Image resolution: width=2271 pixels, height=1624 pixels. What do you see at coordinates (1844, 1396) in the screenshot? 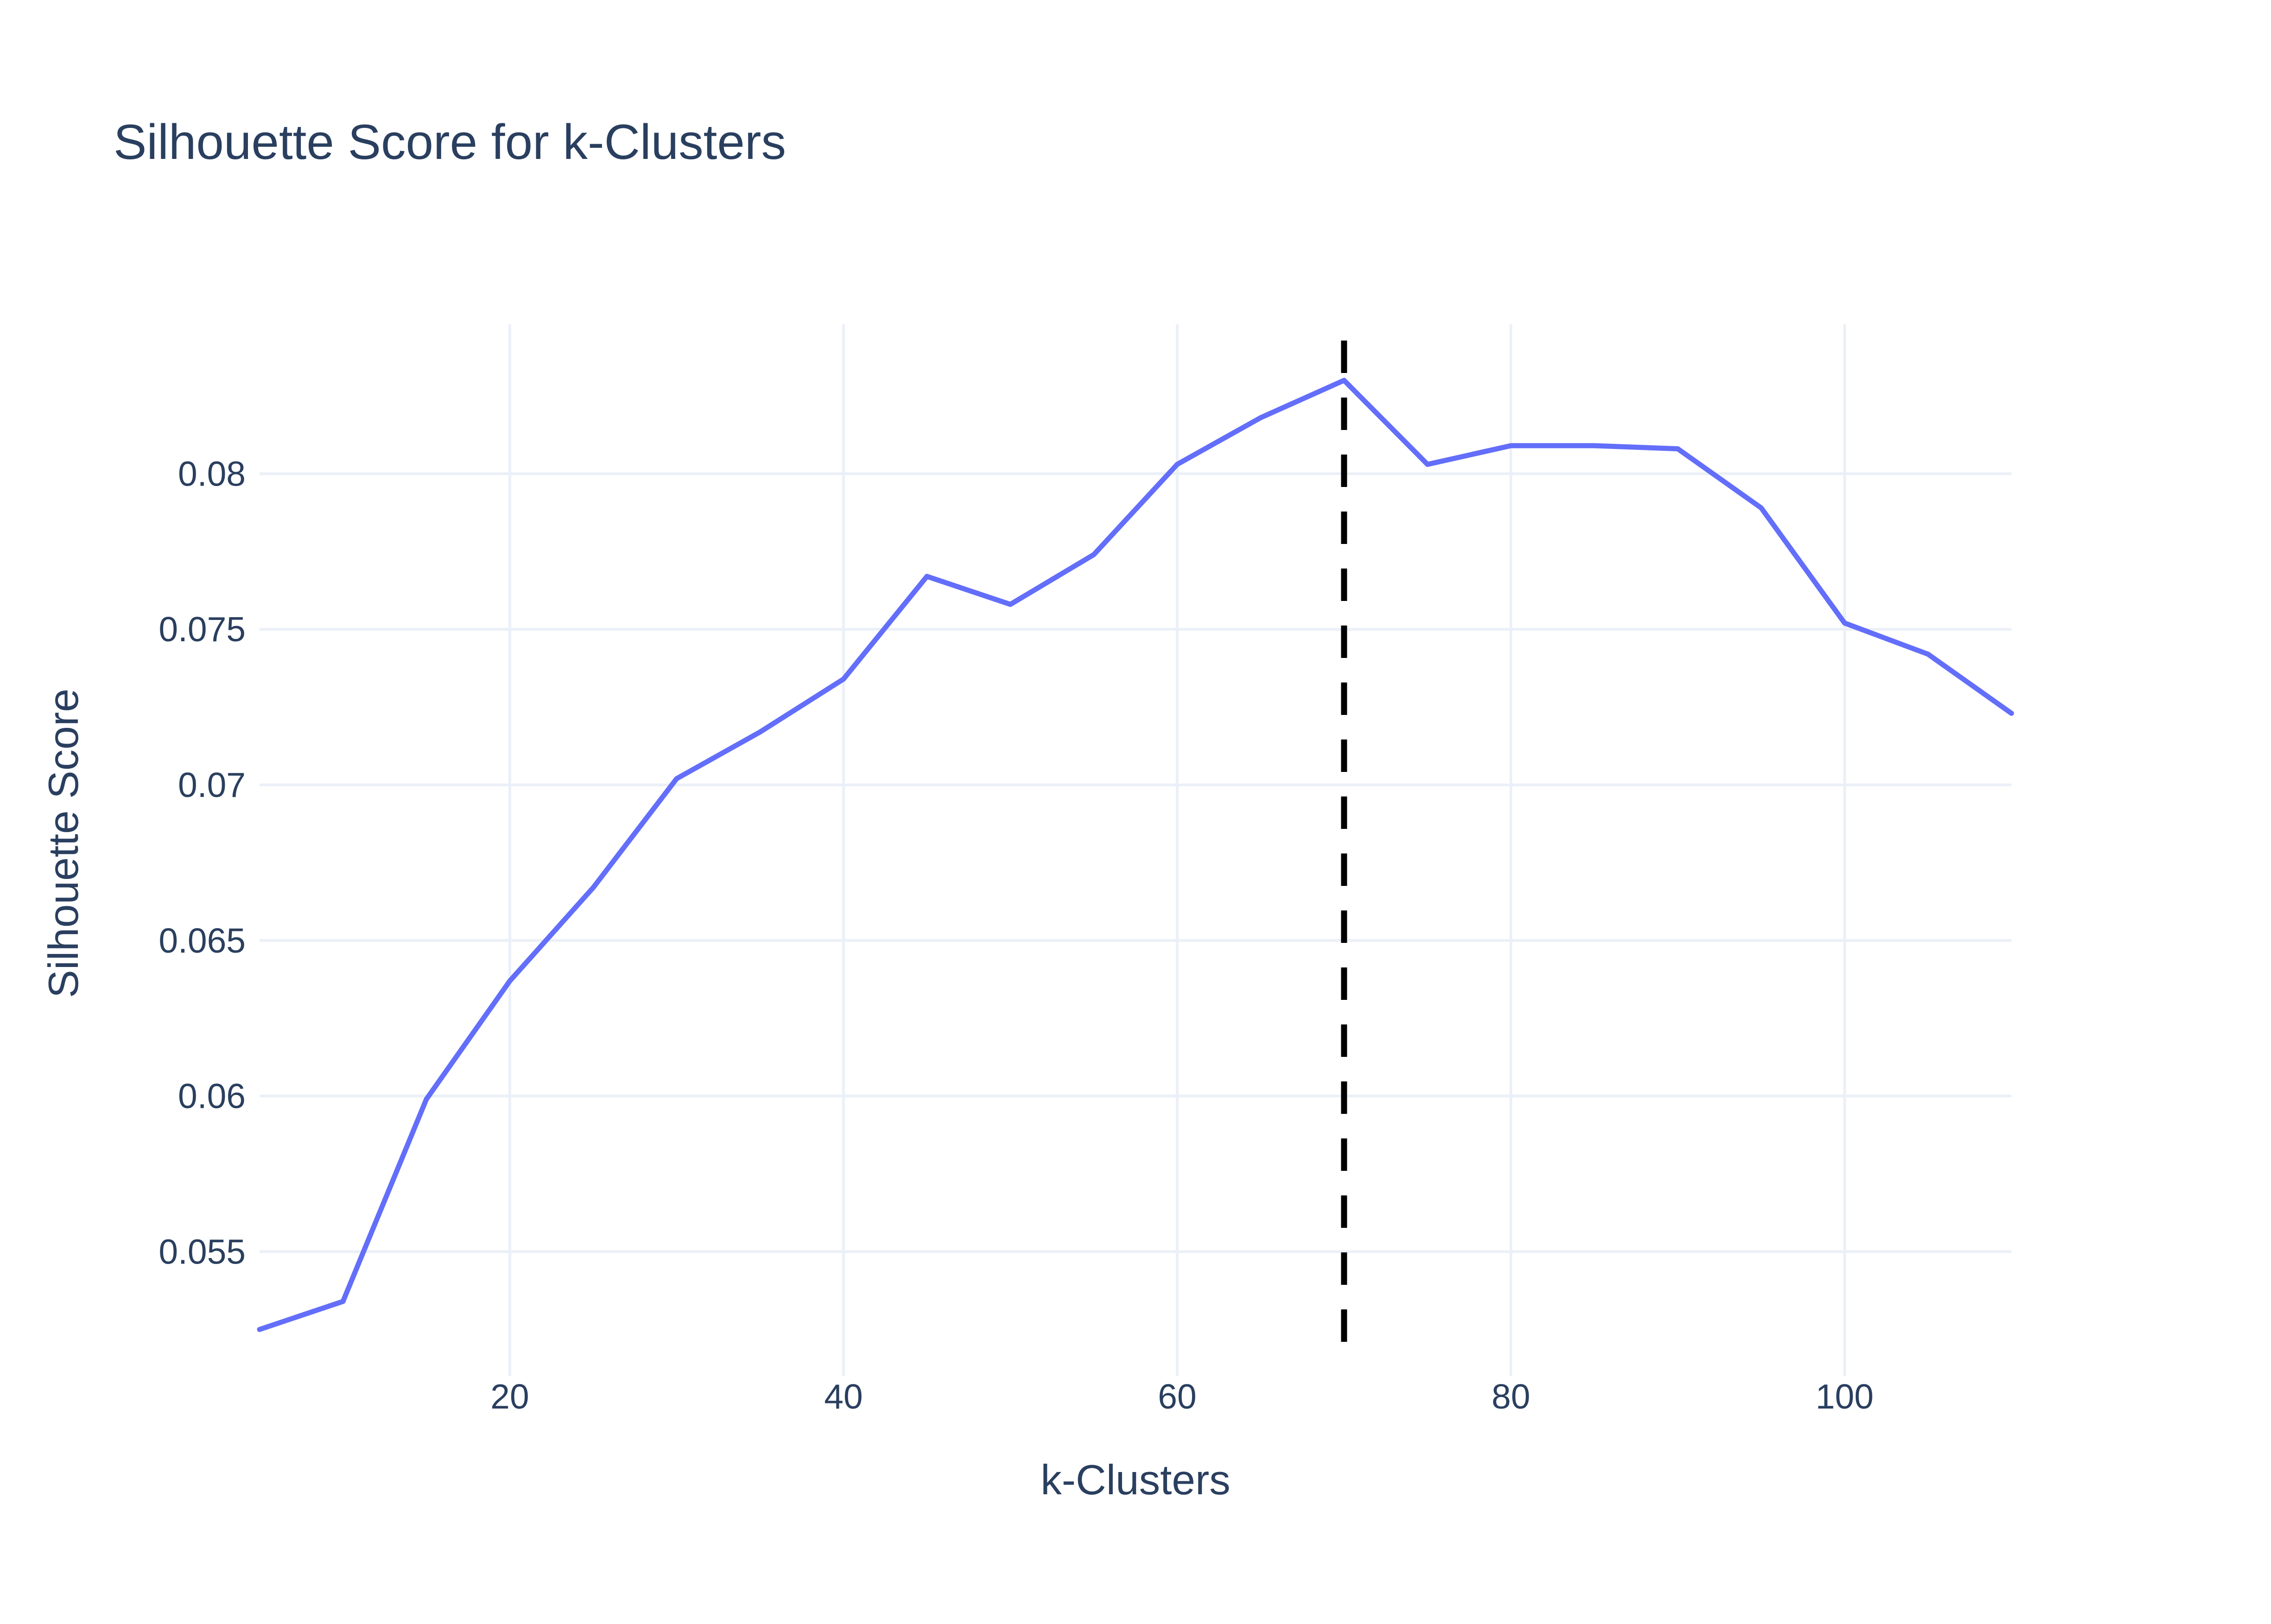
I see `x-tick-label: 100` at bounding box center [1844, 1396].